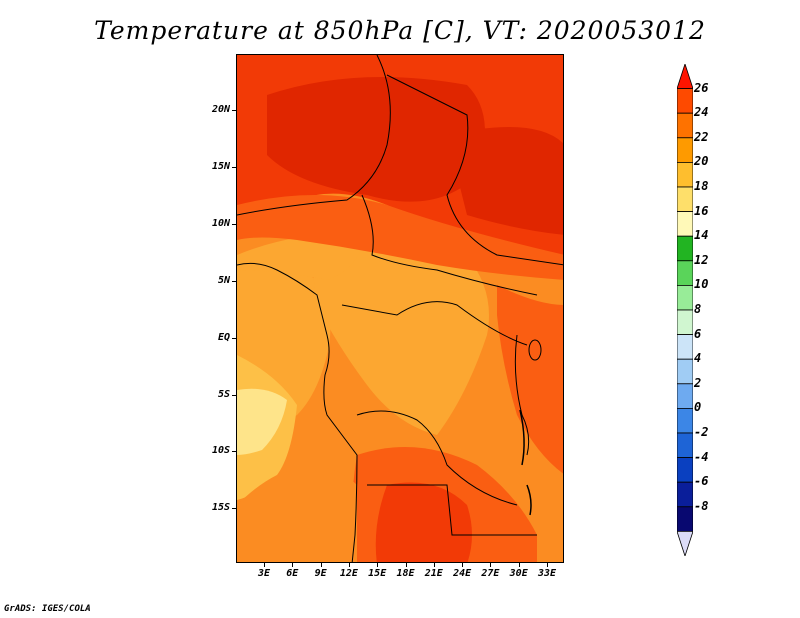  I want to click on colorbar-label: 20, so click(701, 161).